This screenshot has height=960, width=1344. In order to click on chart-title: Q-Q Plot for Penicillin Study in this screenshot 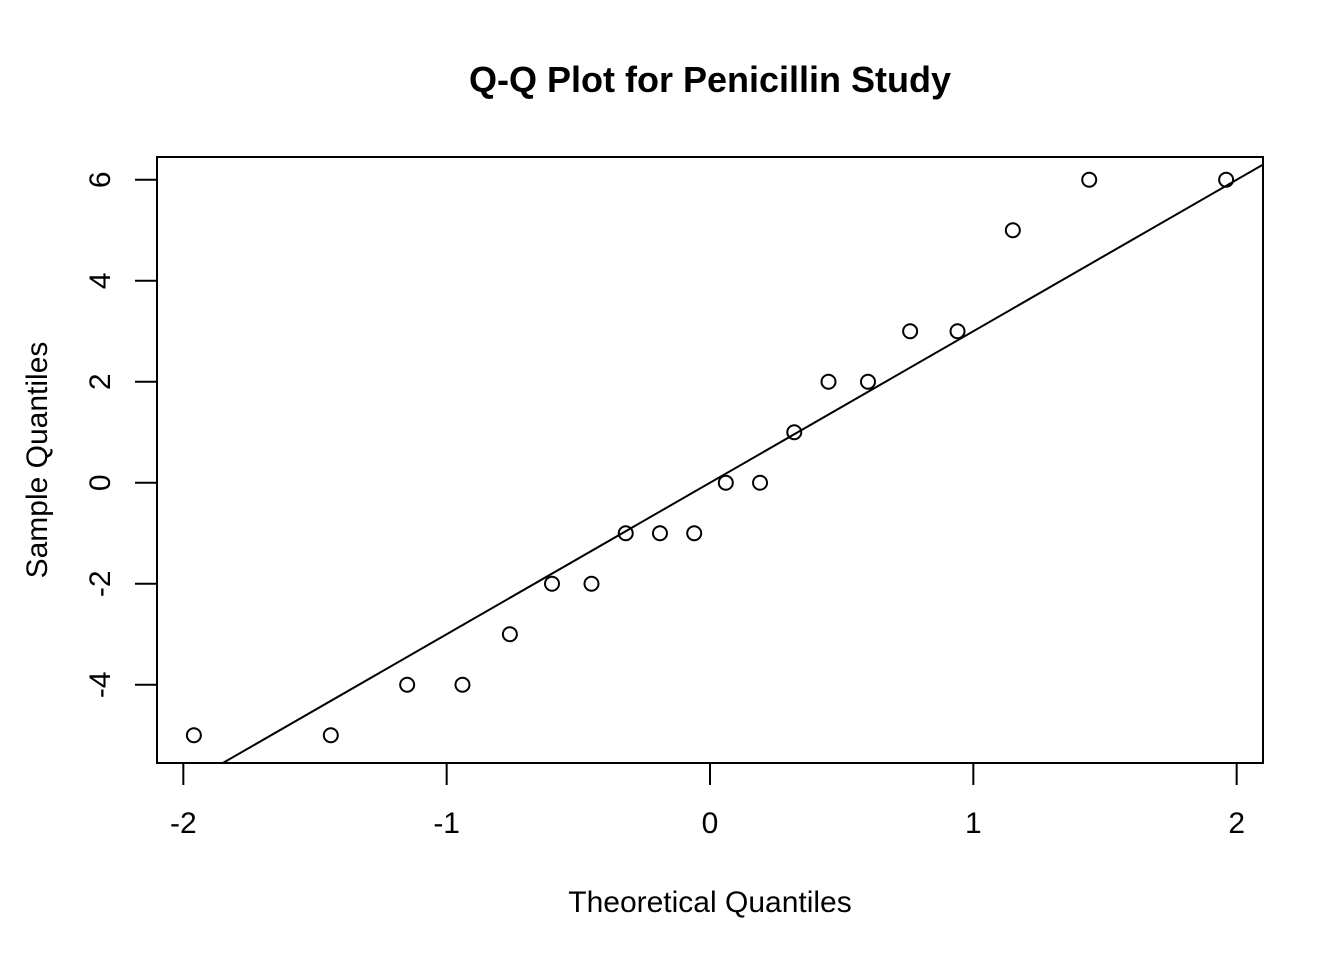, I will do `click(710, 79)`.